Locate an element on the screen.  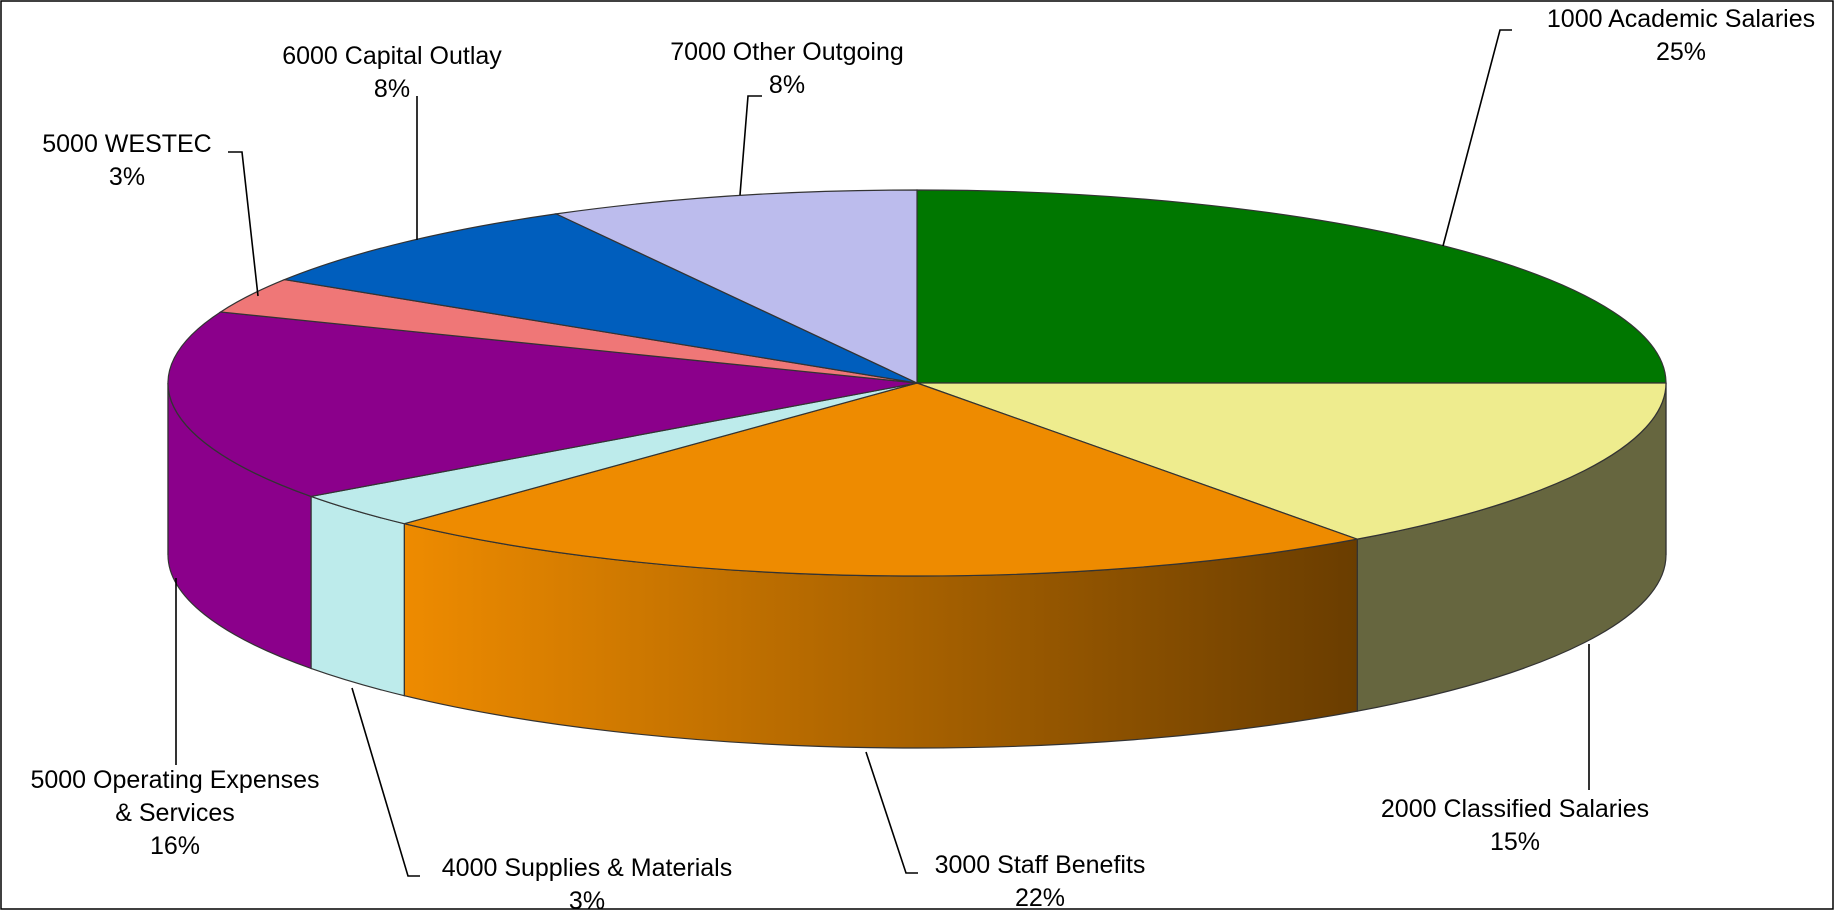
slice-value-5000-operating-expenses-and-services: 16% is located at coordinates (175, 846).